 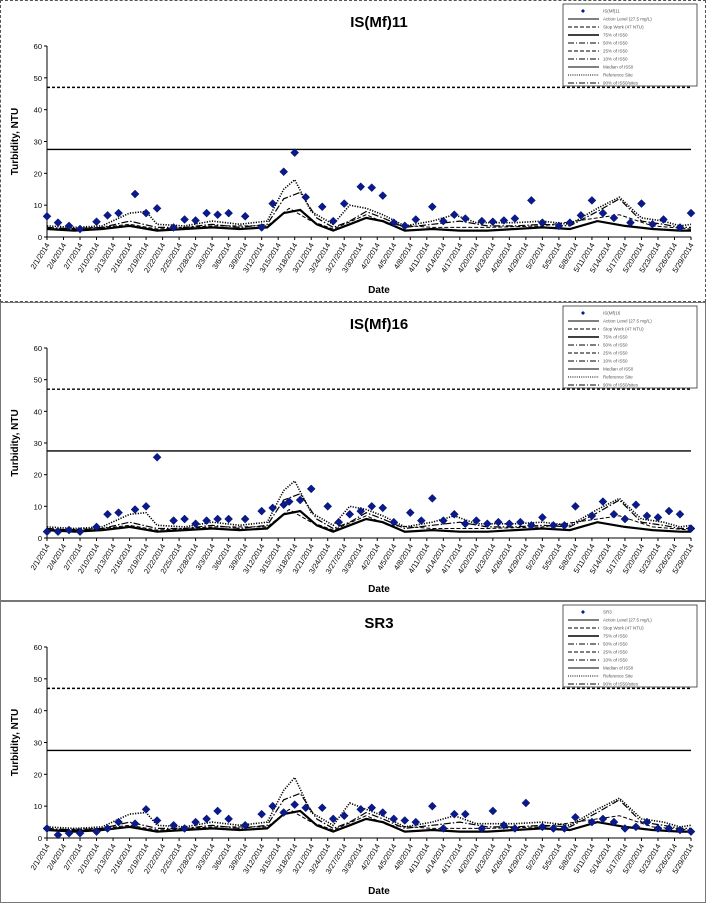 What do you see at coordinates (38, 806) in the screenshot?
I see `y-tick-label: 10` at bounding box center [38, 806].